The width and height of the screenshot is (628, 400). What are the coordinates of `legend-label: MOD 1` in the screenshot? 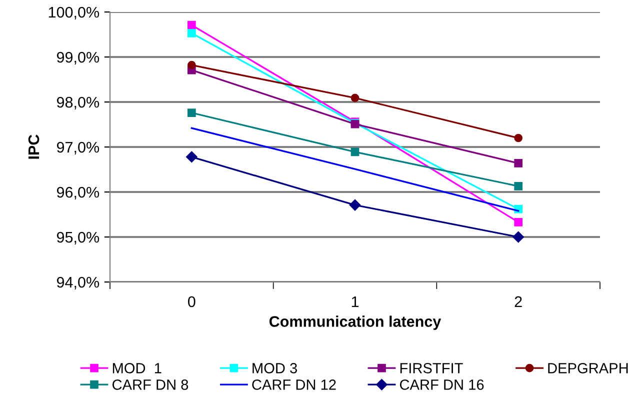 It's located at (137, 368).